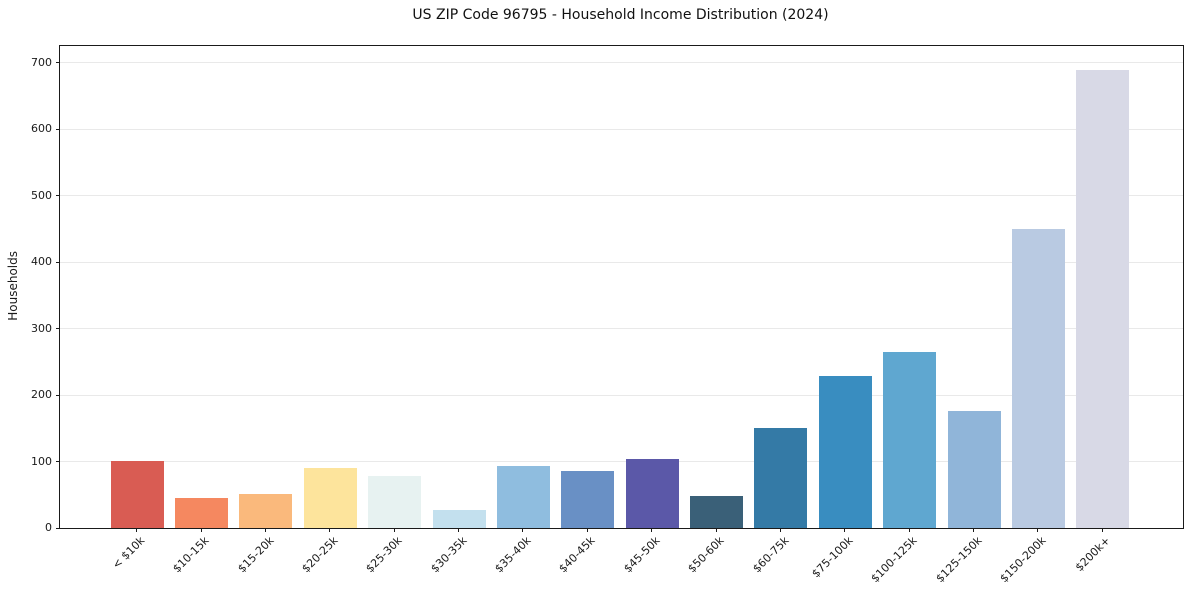 The image size is (1189, 590). What do you see at coordinates (459, 519) in the screenshot?
I see `income-bar-$30-35k` at bounding box center [459, 519].